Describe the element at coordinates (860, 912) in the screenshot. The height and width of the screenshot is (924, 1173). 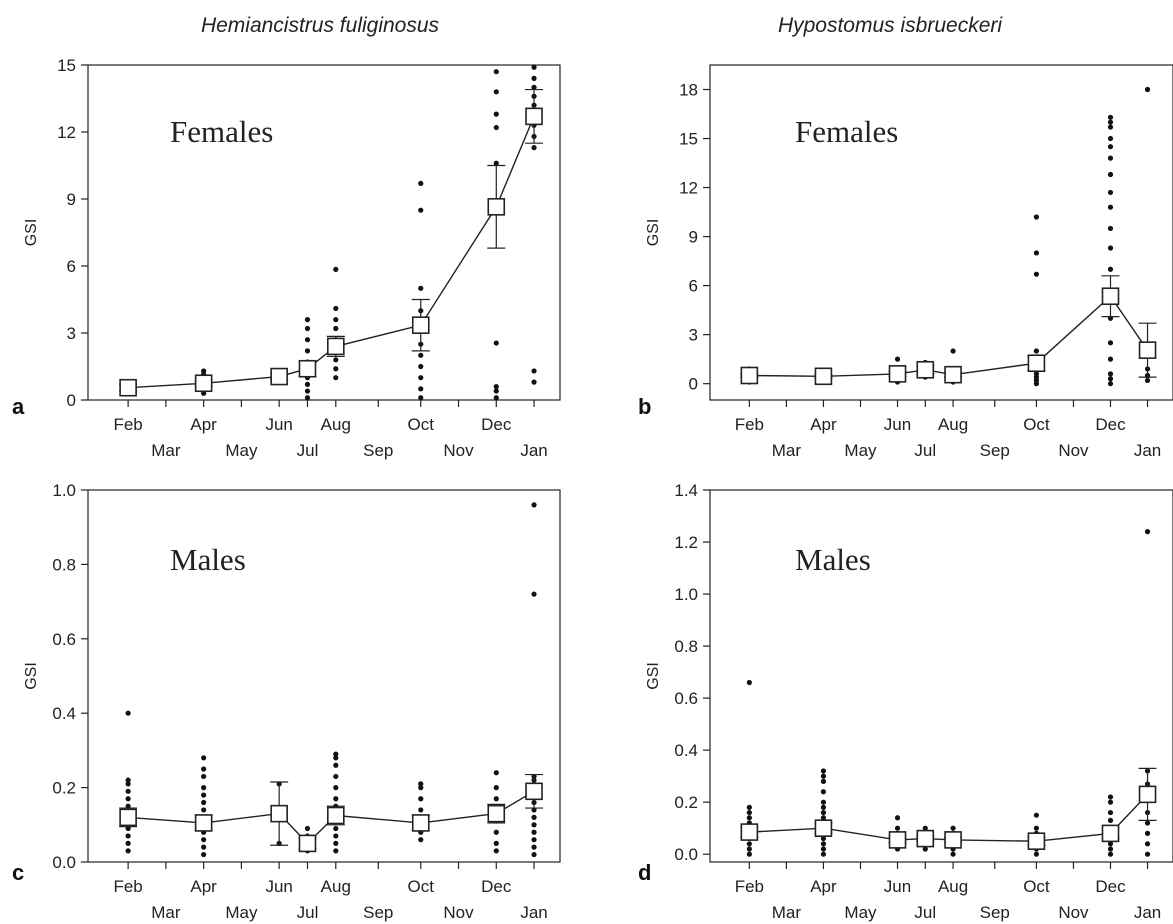
I see `panel-d-x-tick-label: May` at that location.